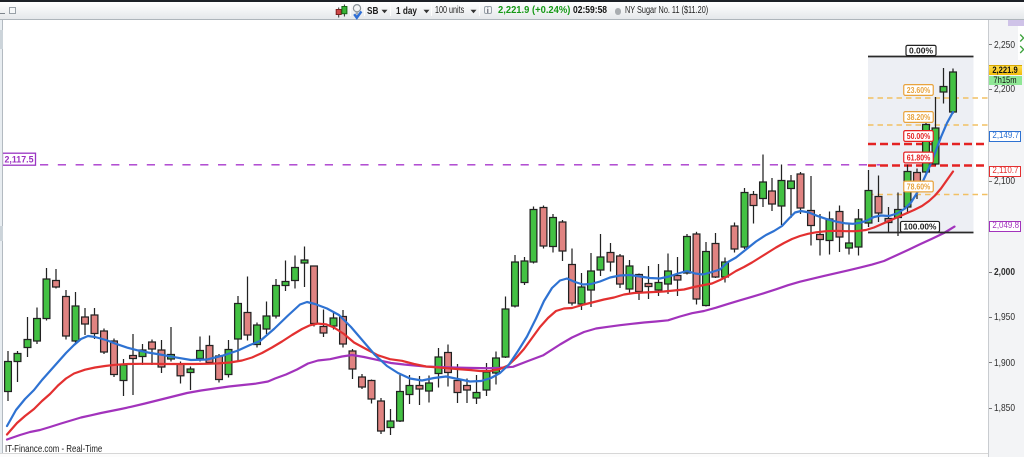  I want to click on svg-text: 2,117.5, so click(20, 160).